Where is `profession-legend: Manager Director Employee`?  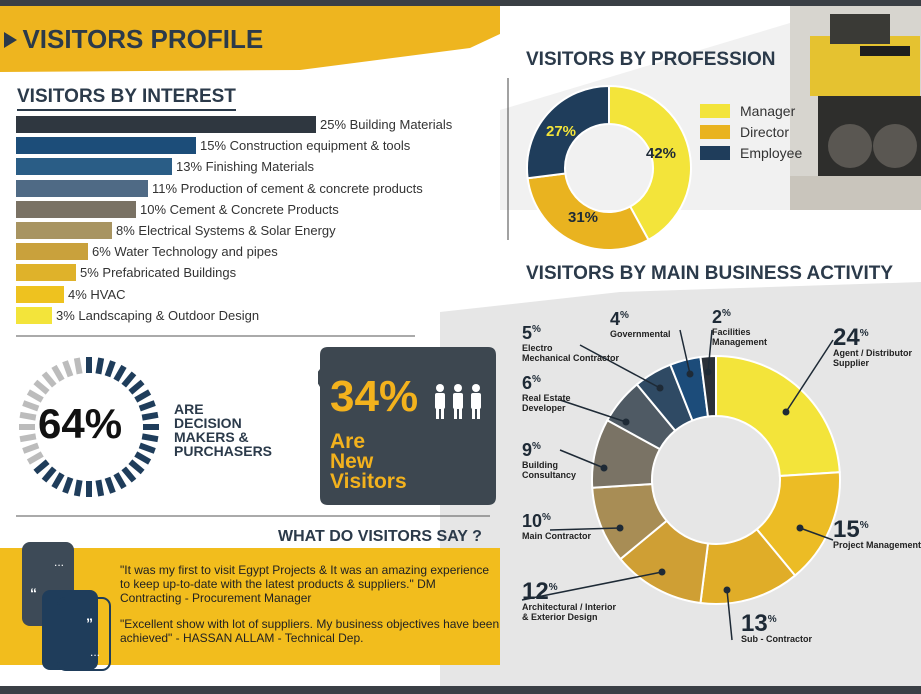 profession-legend: Manager Director Employee is located at coordinates (751, 131).